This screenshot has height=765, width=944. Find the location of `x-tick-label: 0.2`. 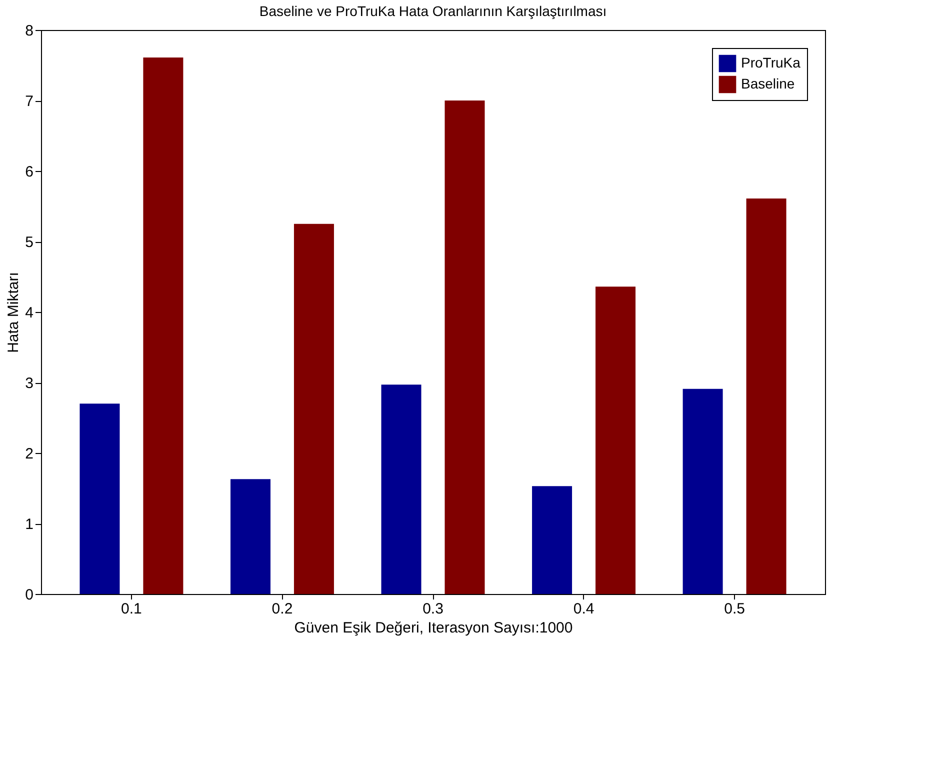

x-tick-label: 0.2 is located at coordinates (282, 609).